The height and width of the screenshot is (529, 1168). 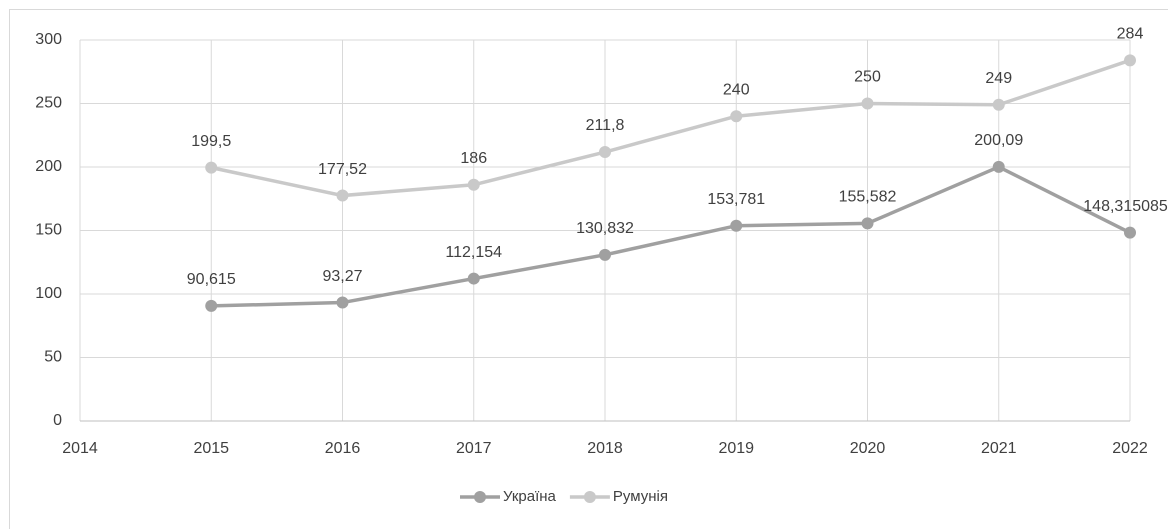 I want to click on data-label: 155,582, so click(x=868, y=197).